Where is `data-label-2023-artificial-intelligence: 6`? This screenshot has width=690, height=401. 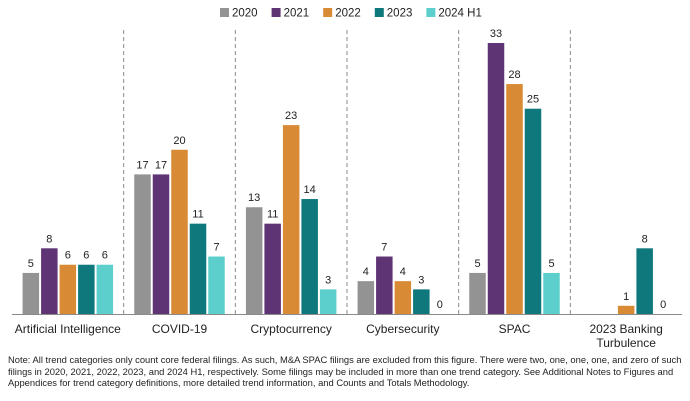
data-label-2023-artificial-intelligence: 6 is located at coordinates (86, 256).